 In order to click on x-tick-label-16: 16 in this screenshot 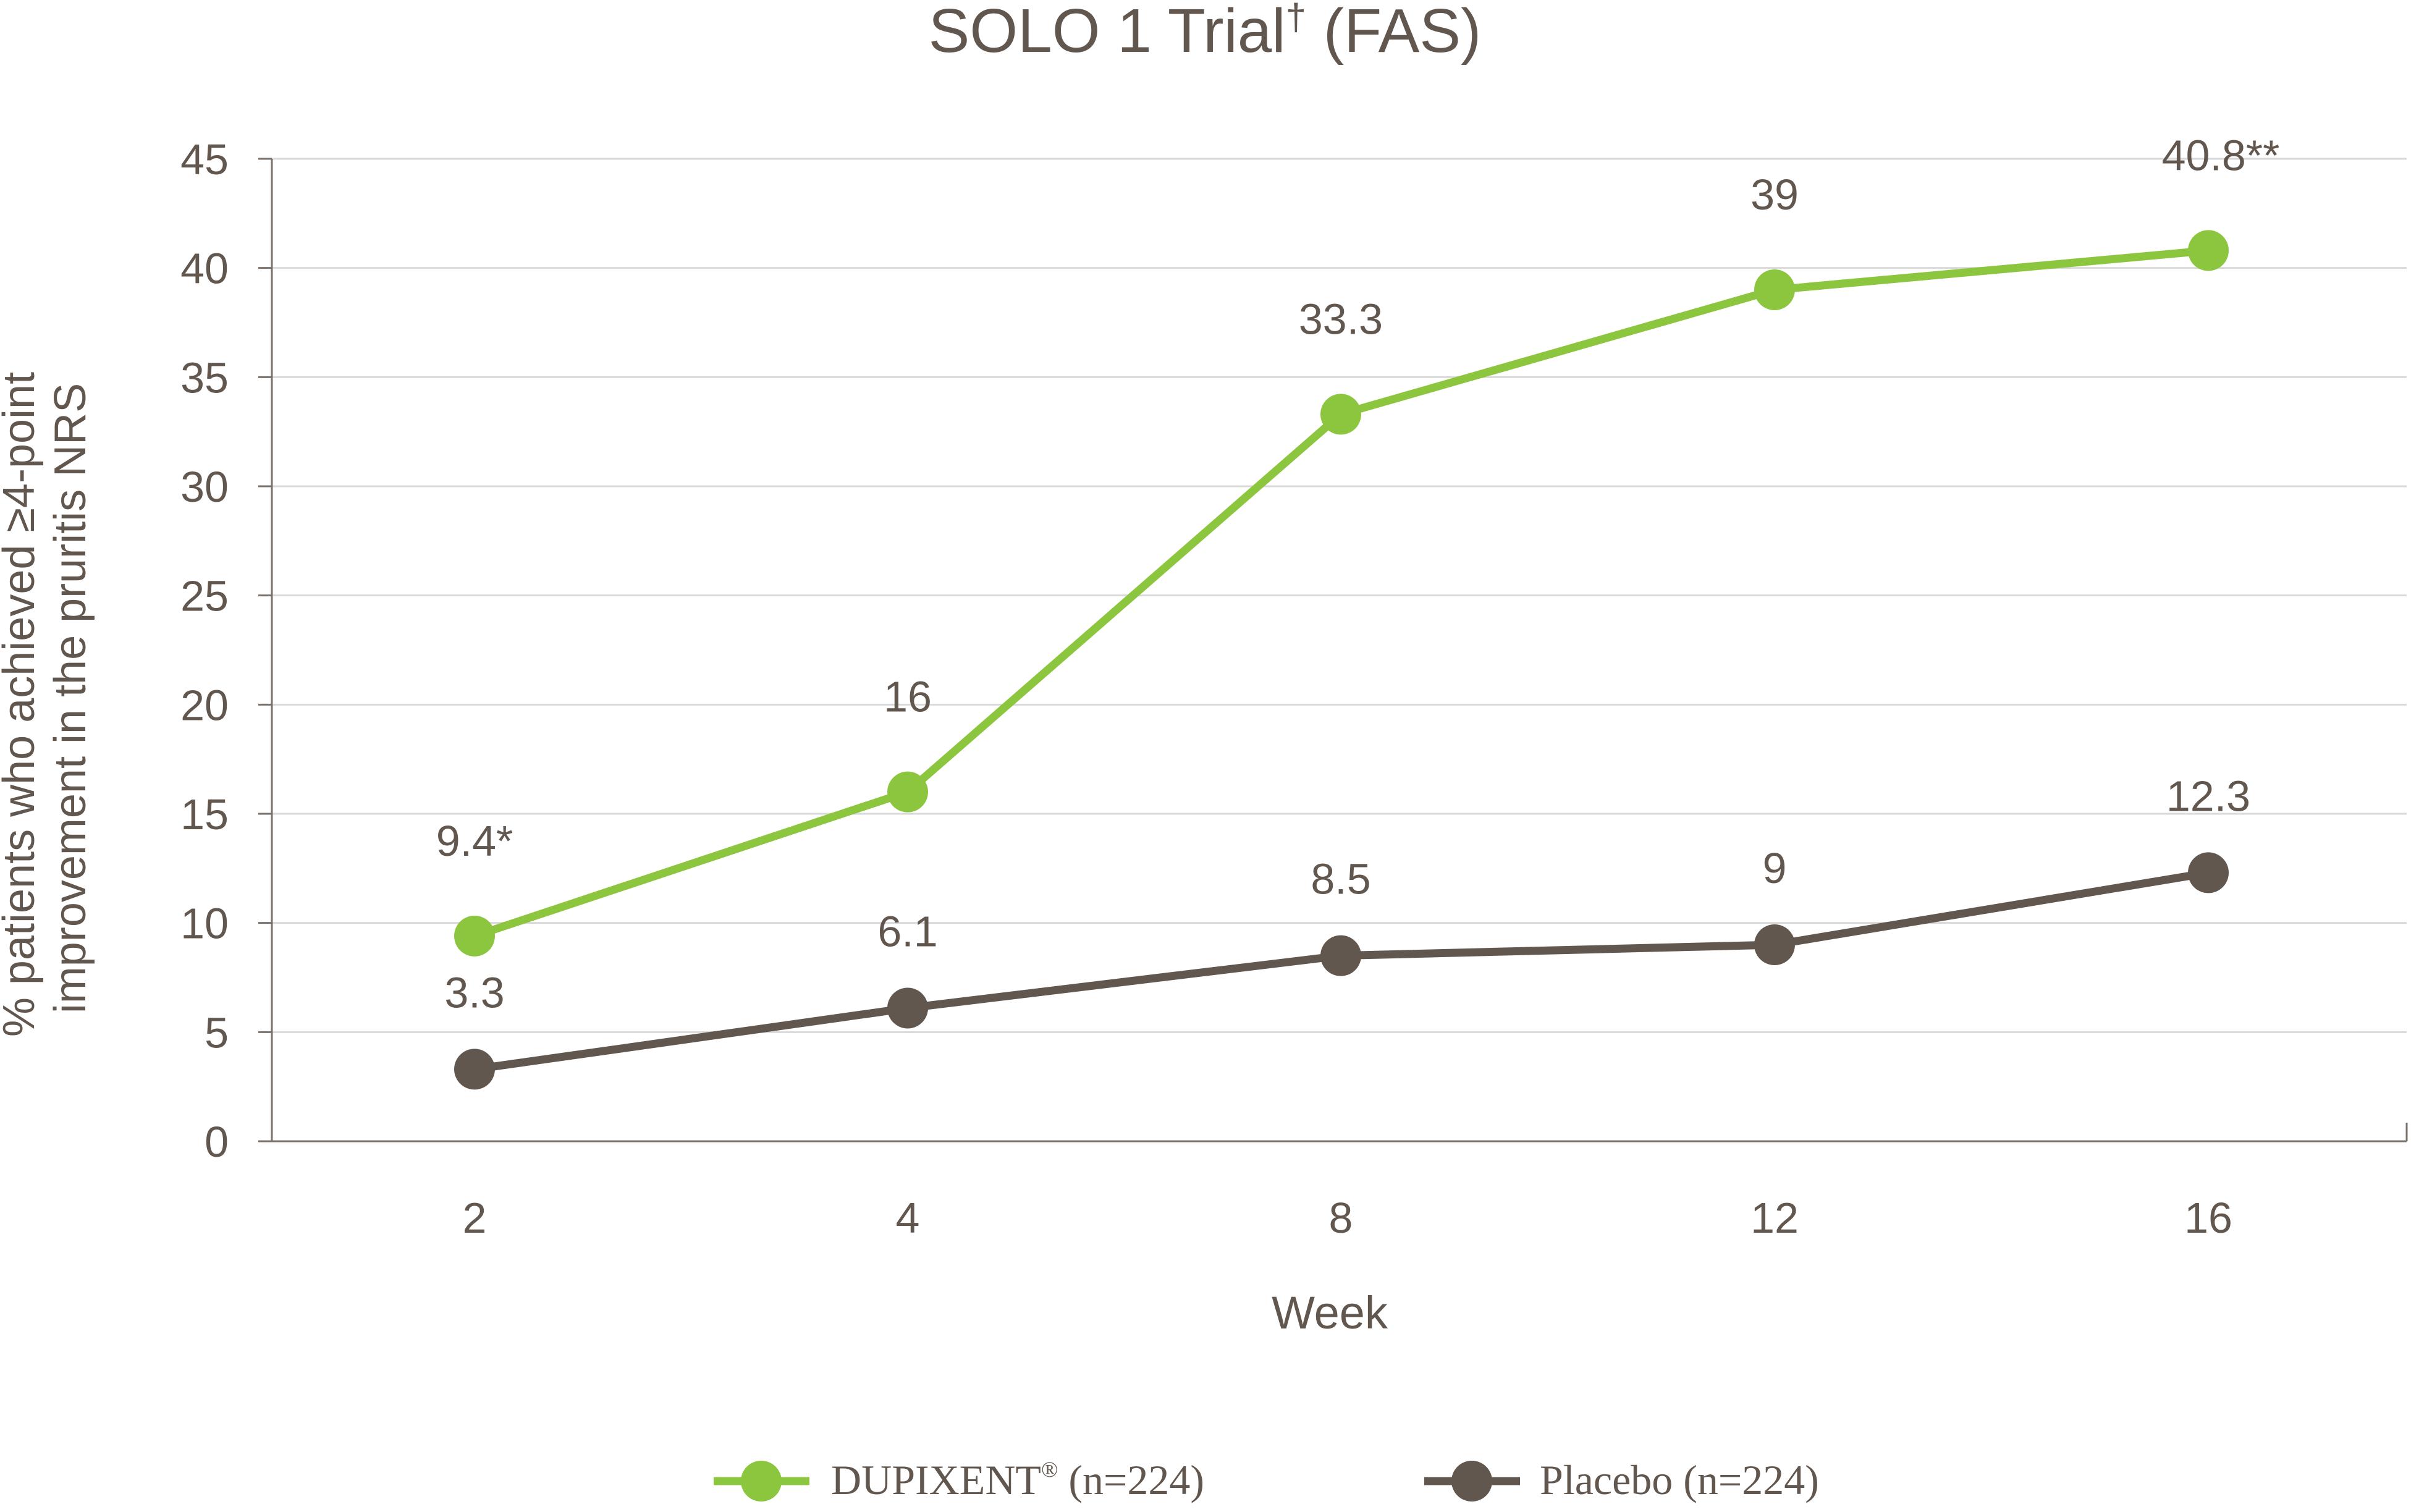, I will do `click(2208, 1218)`.